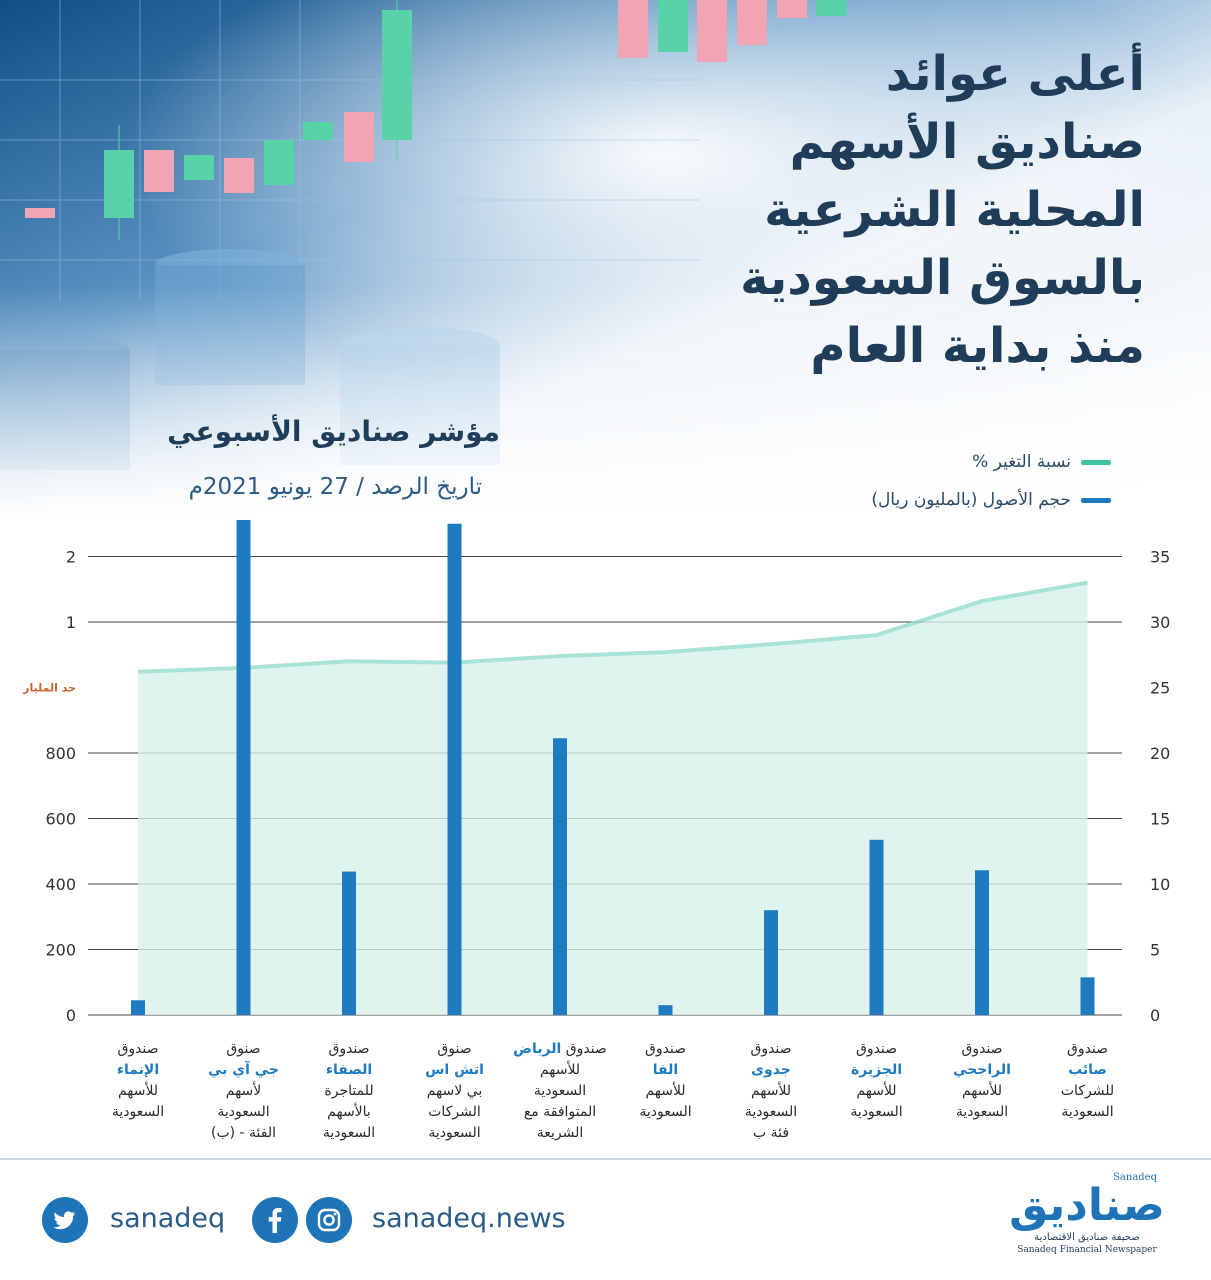 Image resolution: width=1211 pixels, height=1280 pixels. What do you see at coordinates (1155, 1015) in the screenshot?
I see `right-tick-label: 0` at bounding box center [1155, 1015].